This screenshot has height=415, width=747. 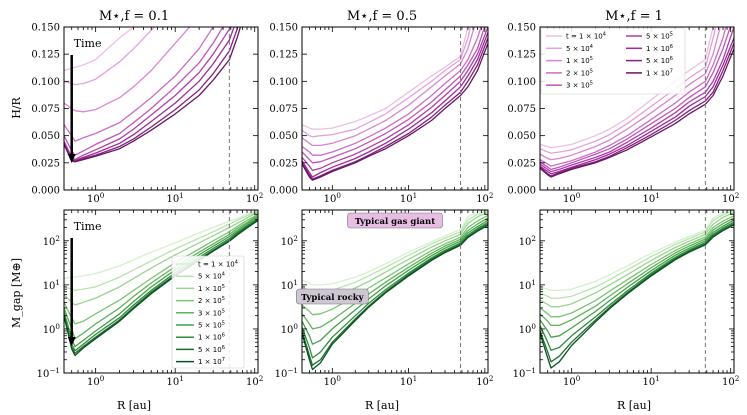 What do you see at coordinates (16, 107) in the screenshot?
I see `ylabel-aspect-ratio: H/R` at bounding box center [16, 107].